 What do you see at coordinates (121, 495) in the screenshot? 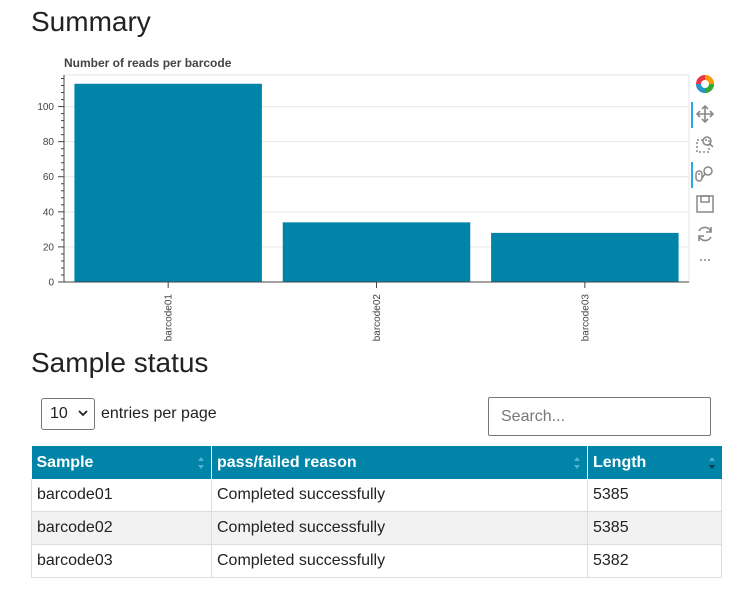
I see `cell-sample: barcode01` at bounding box center [121, 495].